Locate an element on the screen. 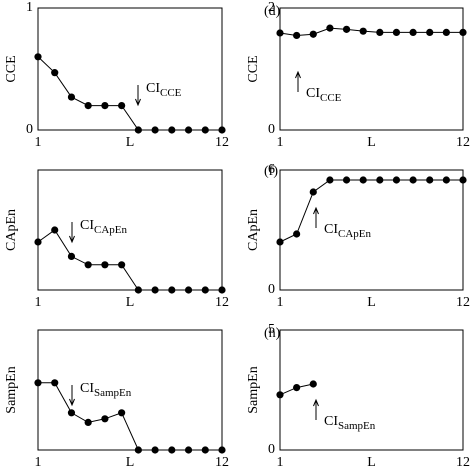  panel-label: (d) is located at coordinates (272, 11).